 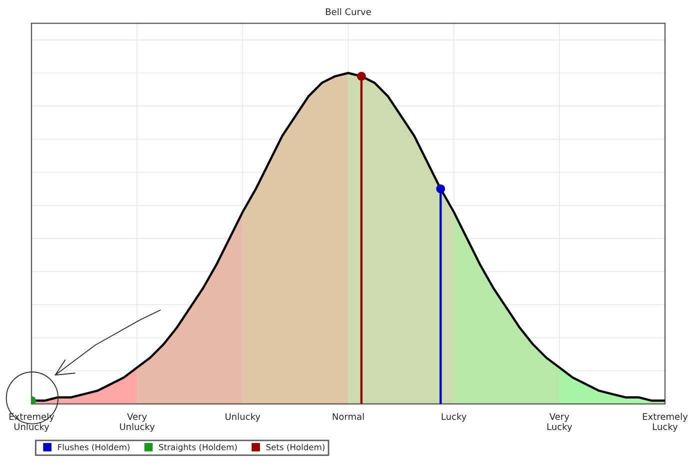 What do you see at coordinates (295, 448) in the screenshot?
I see `legend-label: Sets (Holdem)` at bounding box center [295, 448].